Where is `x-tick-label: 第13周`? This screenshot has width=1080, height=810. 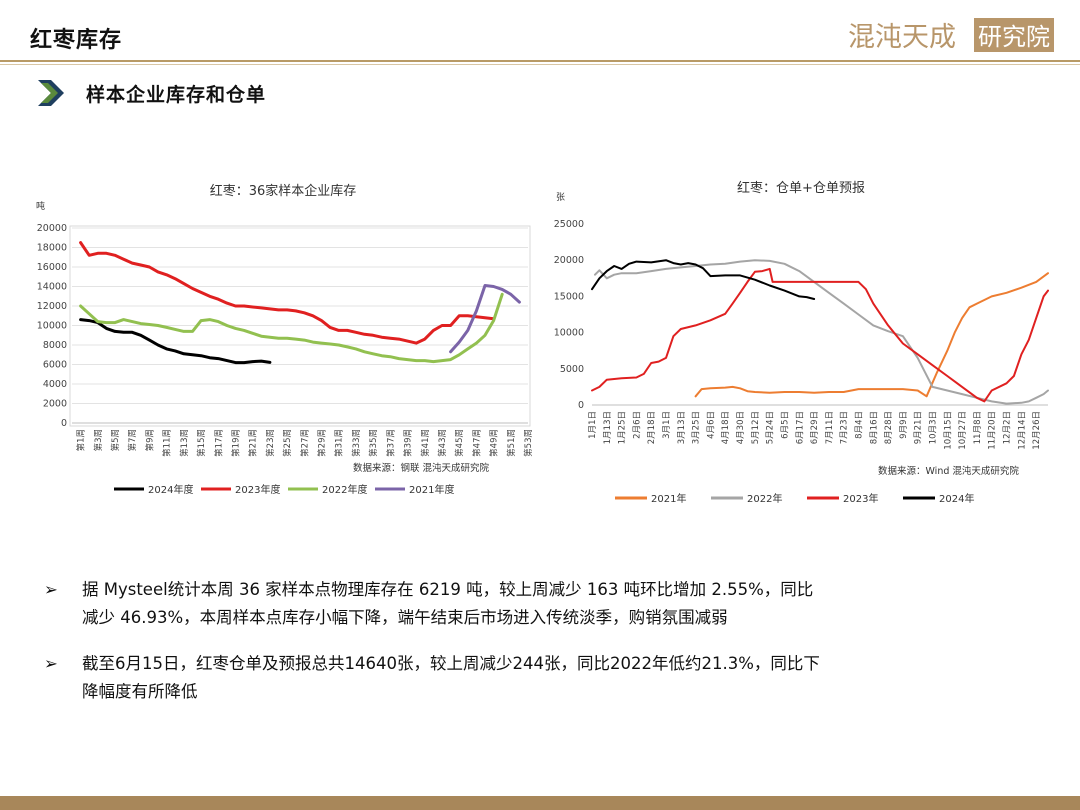 x-tick-label: 第13周 is located at coordinates (184, 443).